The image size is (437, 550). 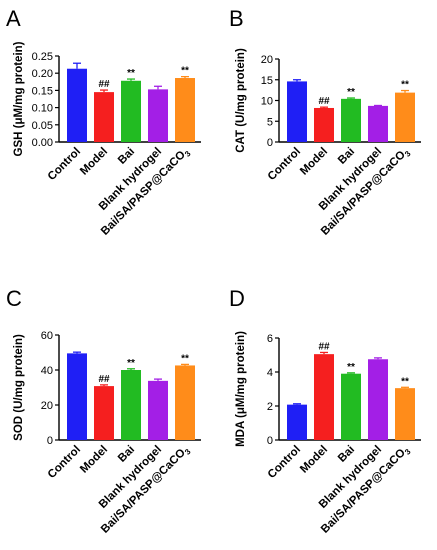 I want to click on y-tick-label: 0.25, so click(x=42, y=57).